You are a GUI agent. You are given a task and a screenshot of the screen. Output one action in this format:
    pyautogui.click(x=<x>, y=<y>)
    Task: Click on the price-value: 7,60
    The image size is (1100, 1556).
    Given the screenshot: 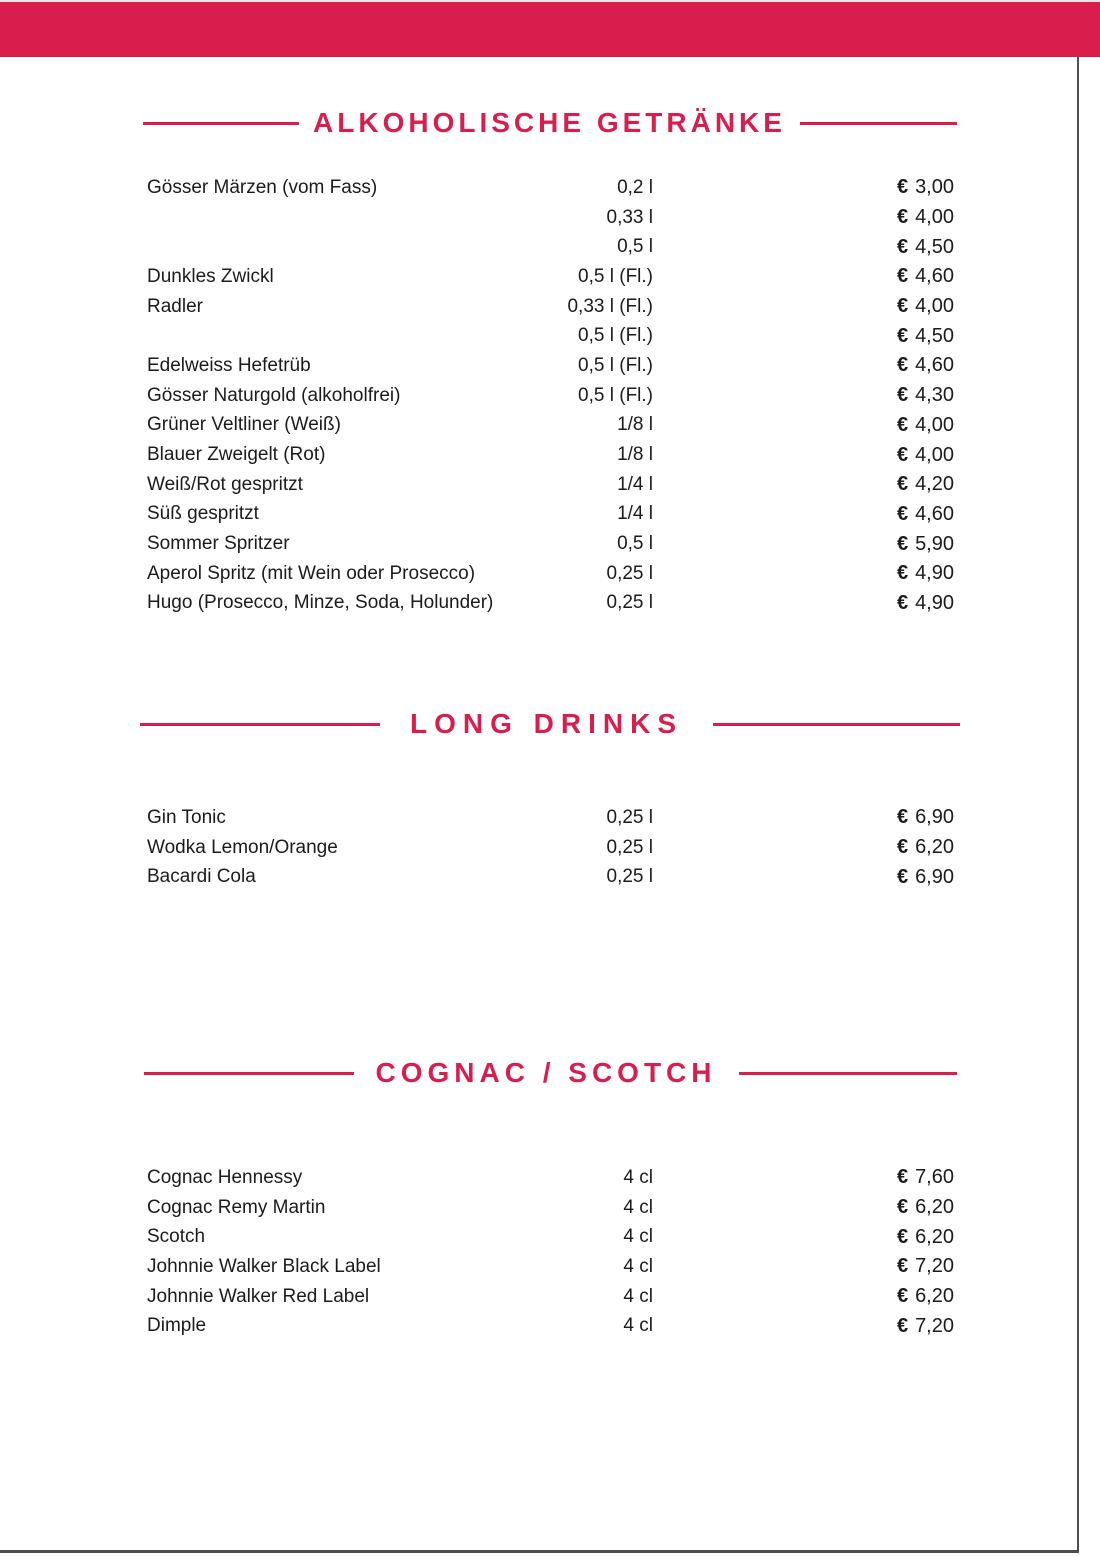 What is the action you would take?
    pyautogui.click(x=934, y=1177)
    